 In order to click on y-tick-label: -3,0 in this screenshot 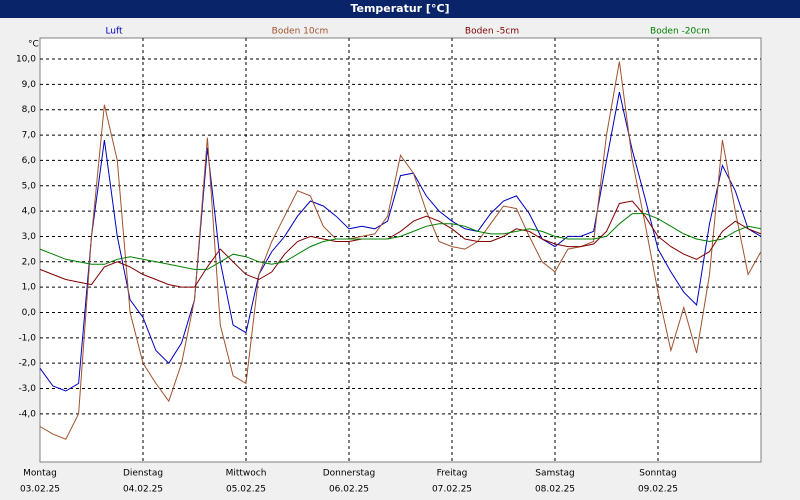, I will do `click(27, 389)`.